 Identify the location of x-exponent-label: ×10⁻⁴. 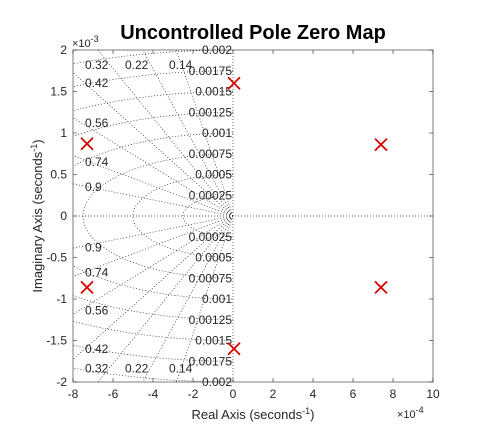
(410, 413).